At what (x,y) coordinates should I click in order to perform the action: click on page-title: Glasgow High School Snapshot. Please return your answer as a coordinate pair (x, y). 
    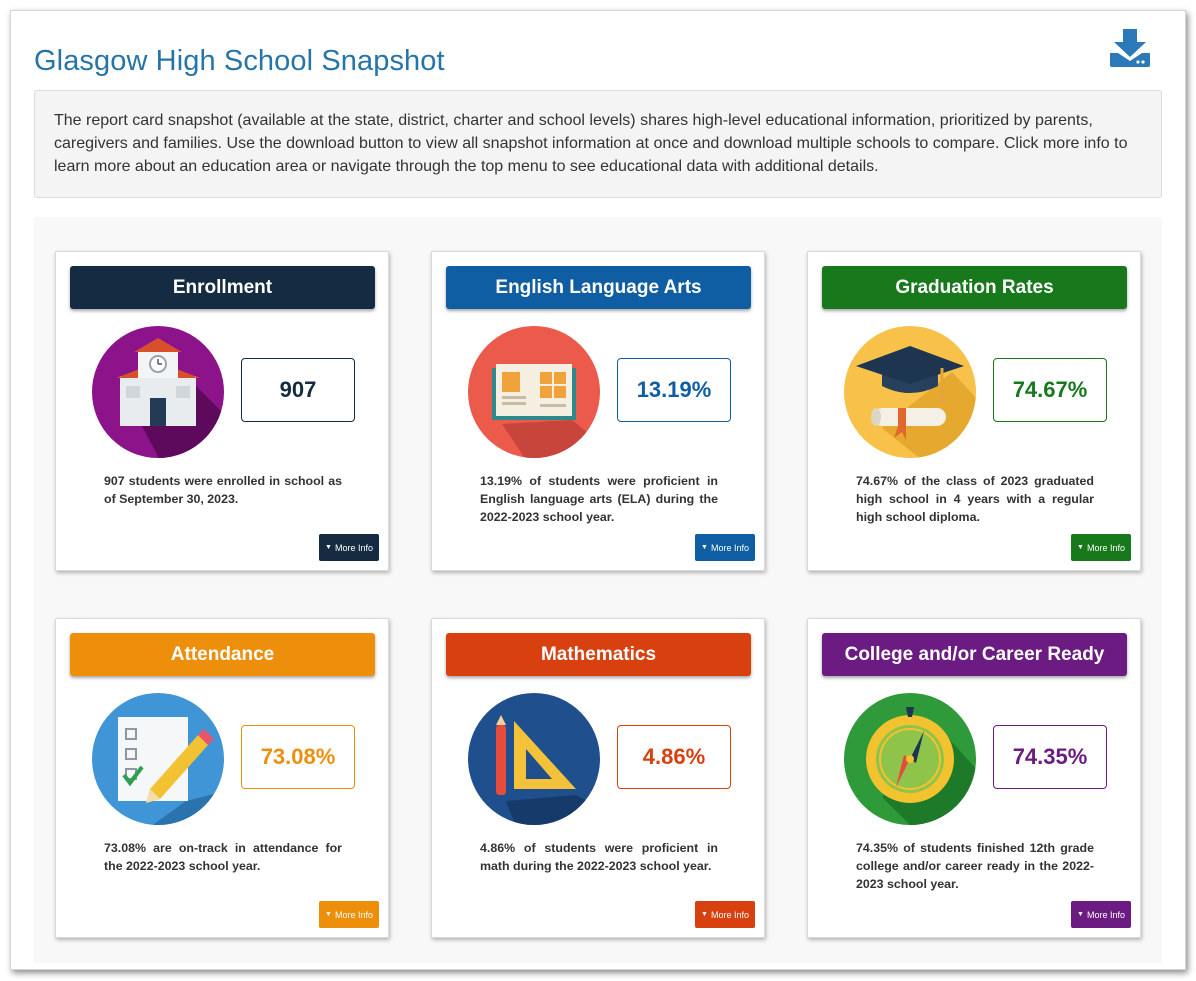
    Looking at the image, I should click on (239, 61).